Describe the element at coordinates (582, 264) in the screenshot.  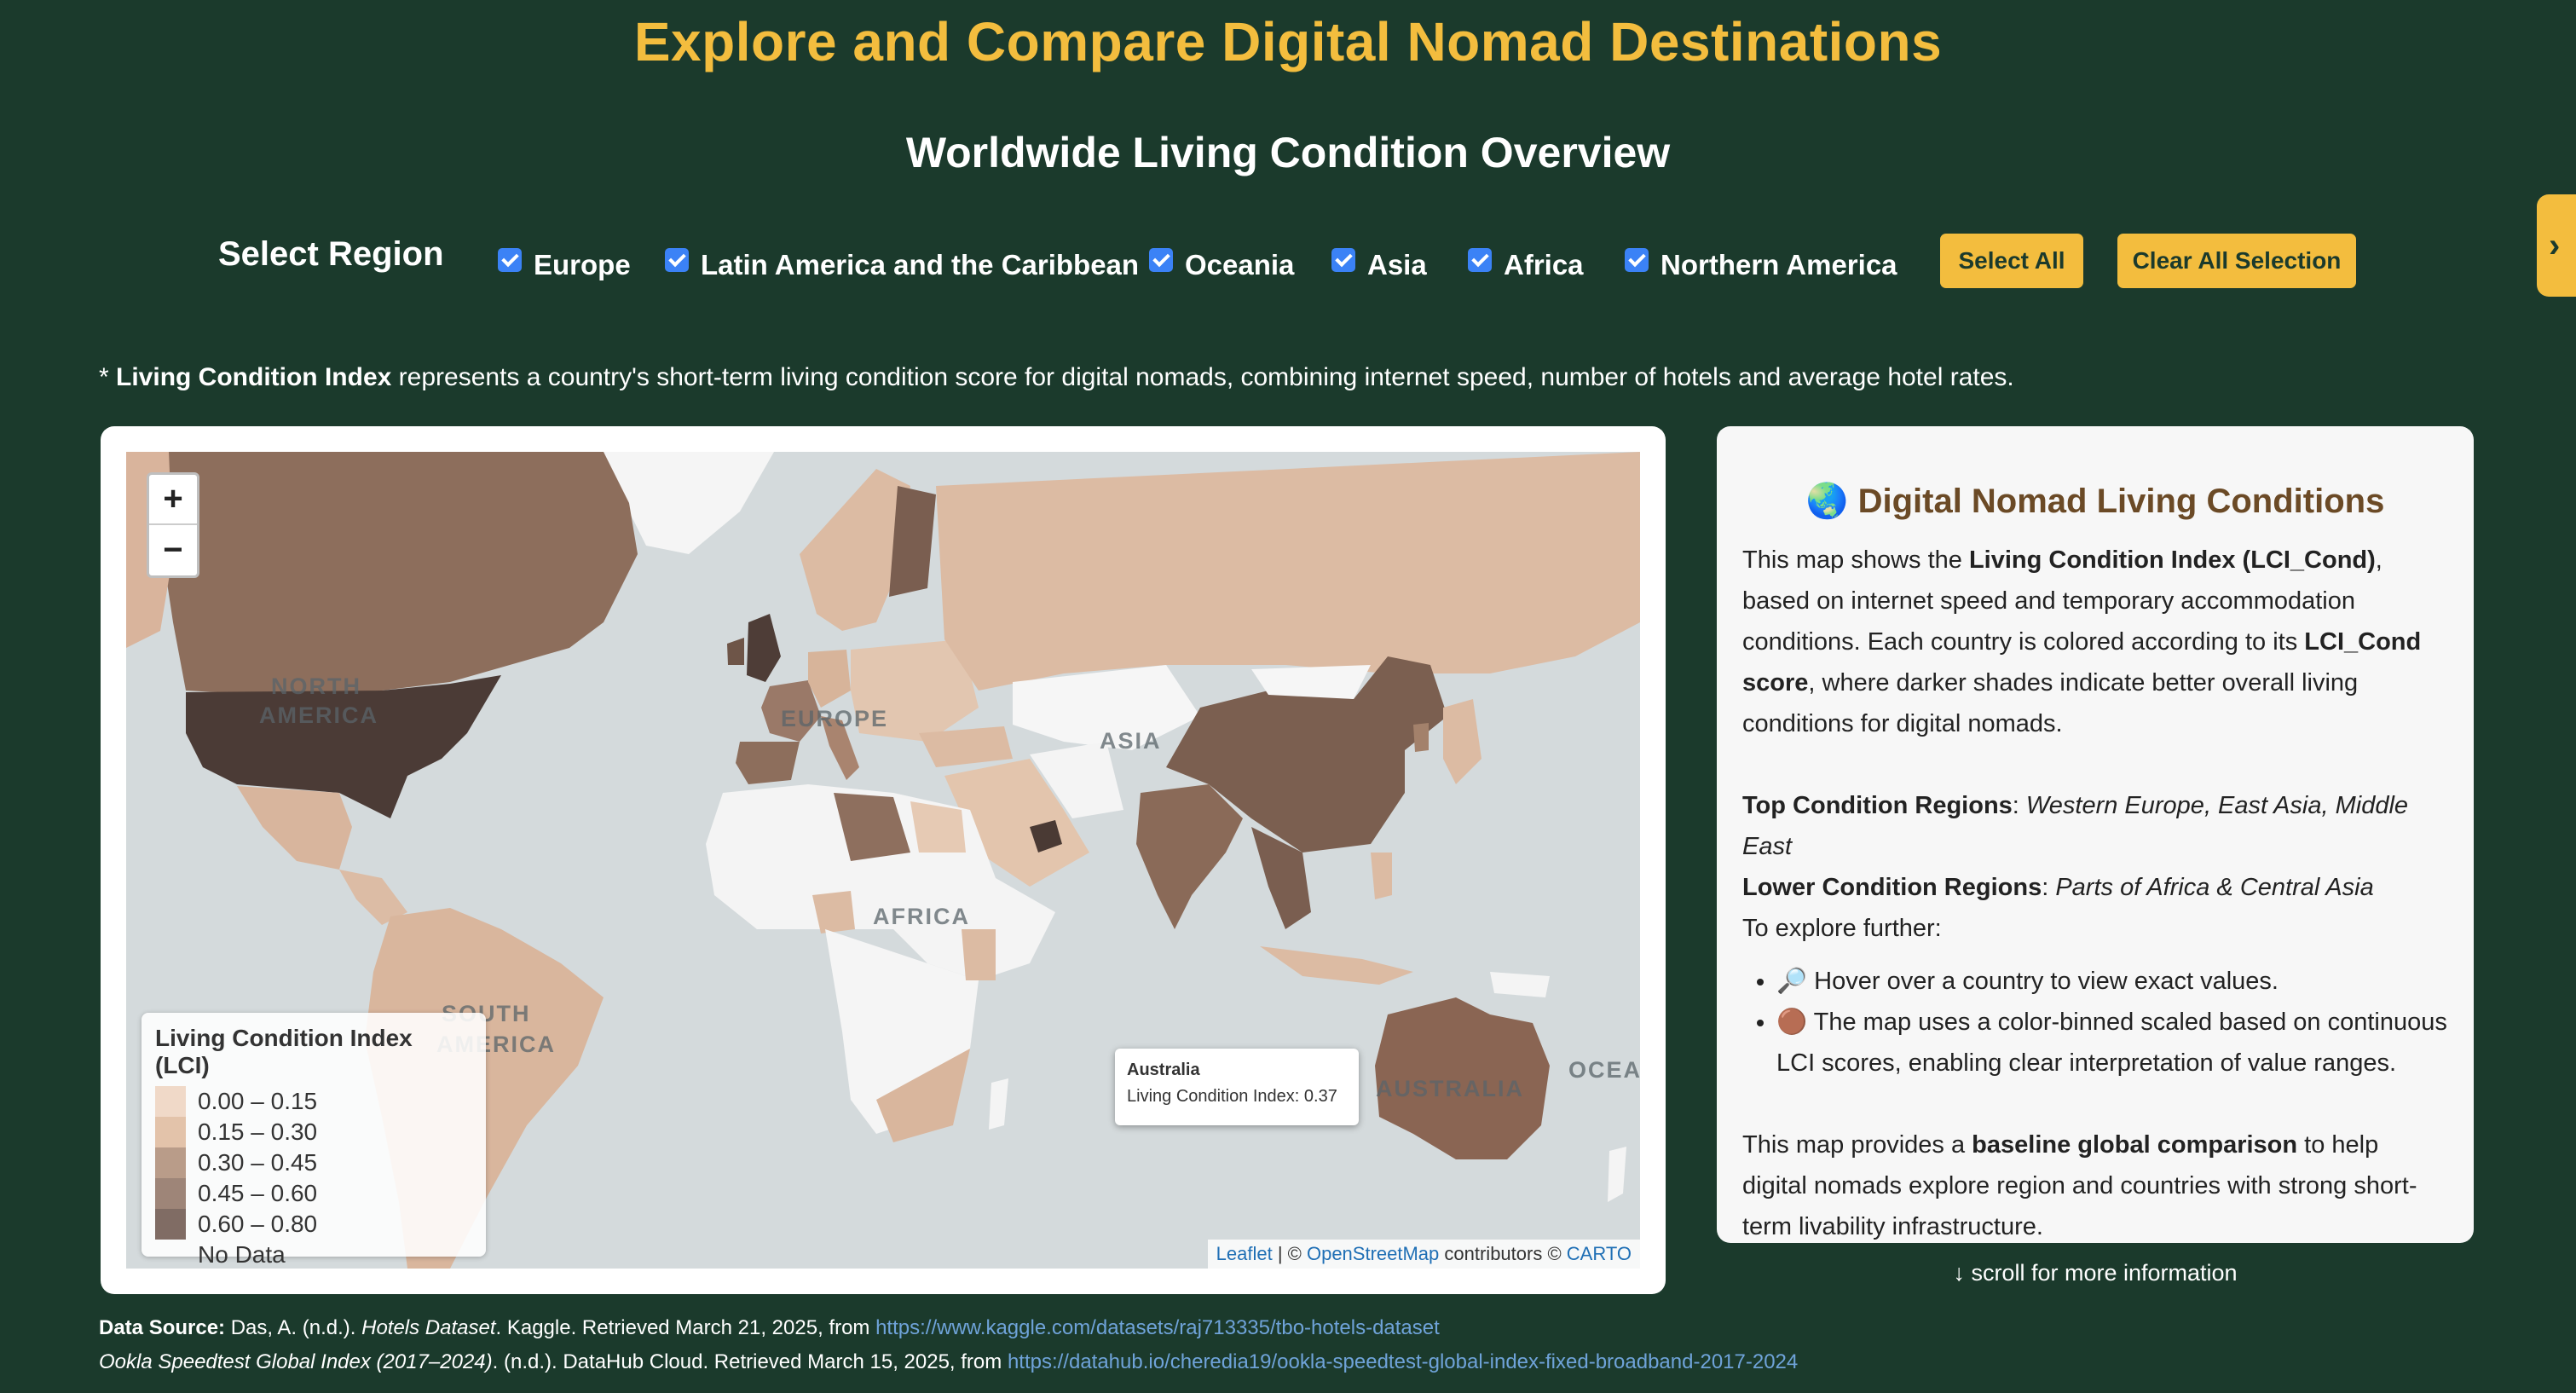
I see `checkbox-label: Europe` at that location.